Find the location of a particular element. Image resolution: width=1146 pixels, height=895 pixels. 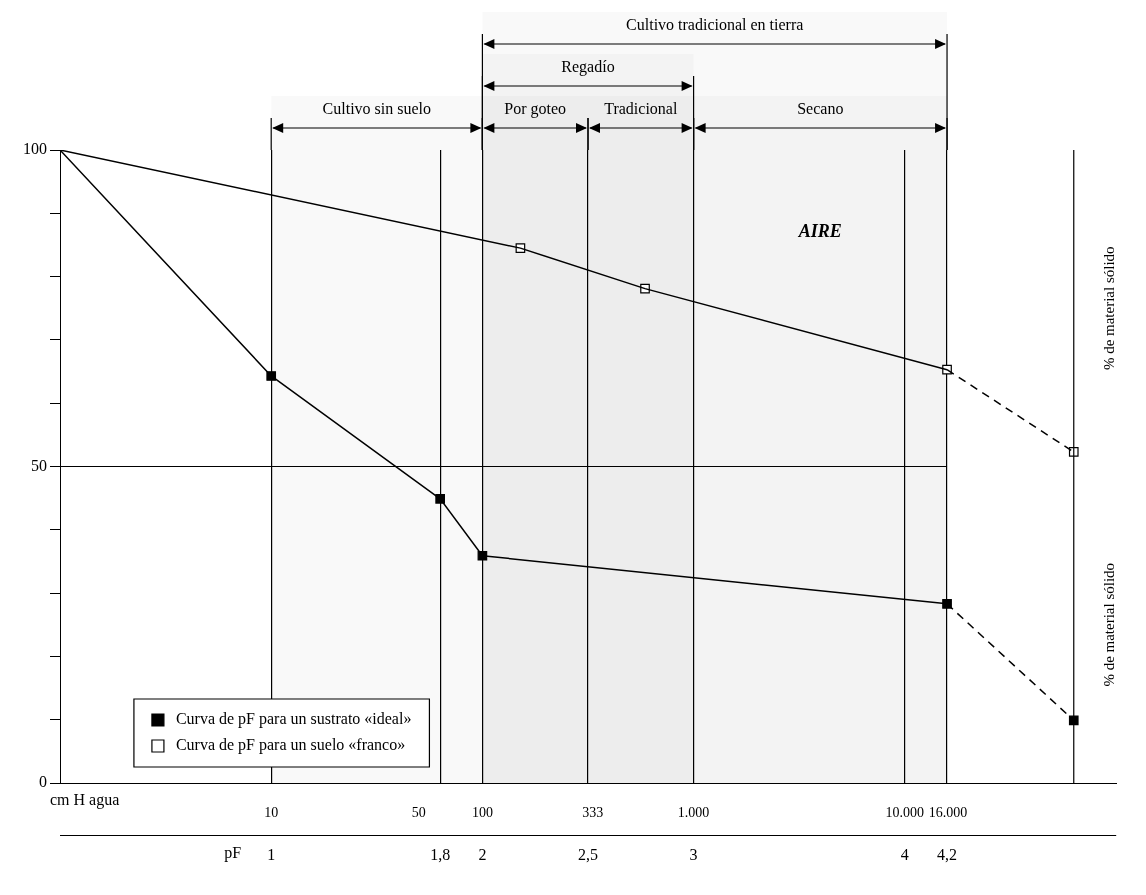

x2-tick-label: 10 is located at coordinates (271, 813).